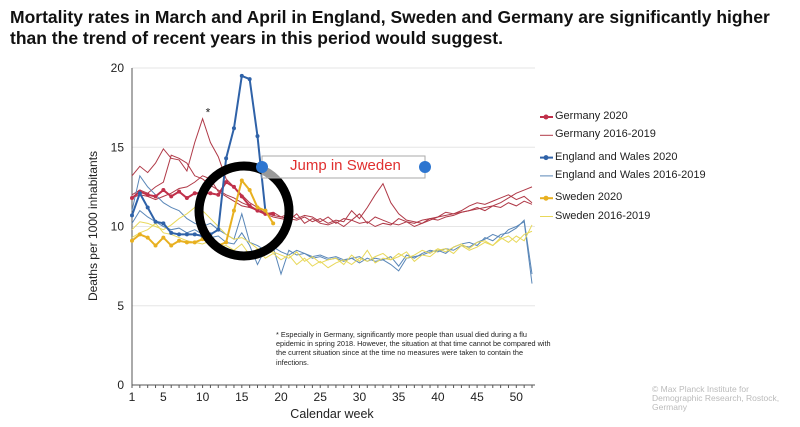  Describe the element at coordinates (118, 68) in the screenshot. I see `y-tick-label: 20` at that location.